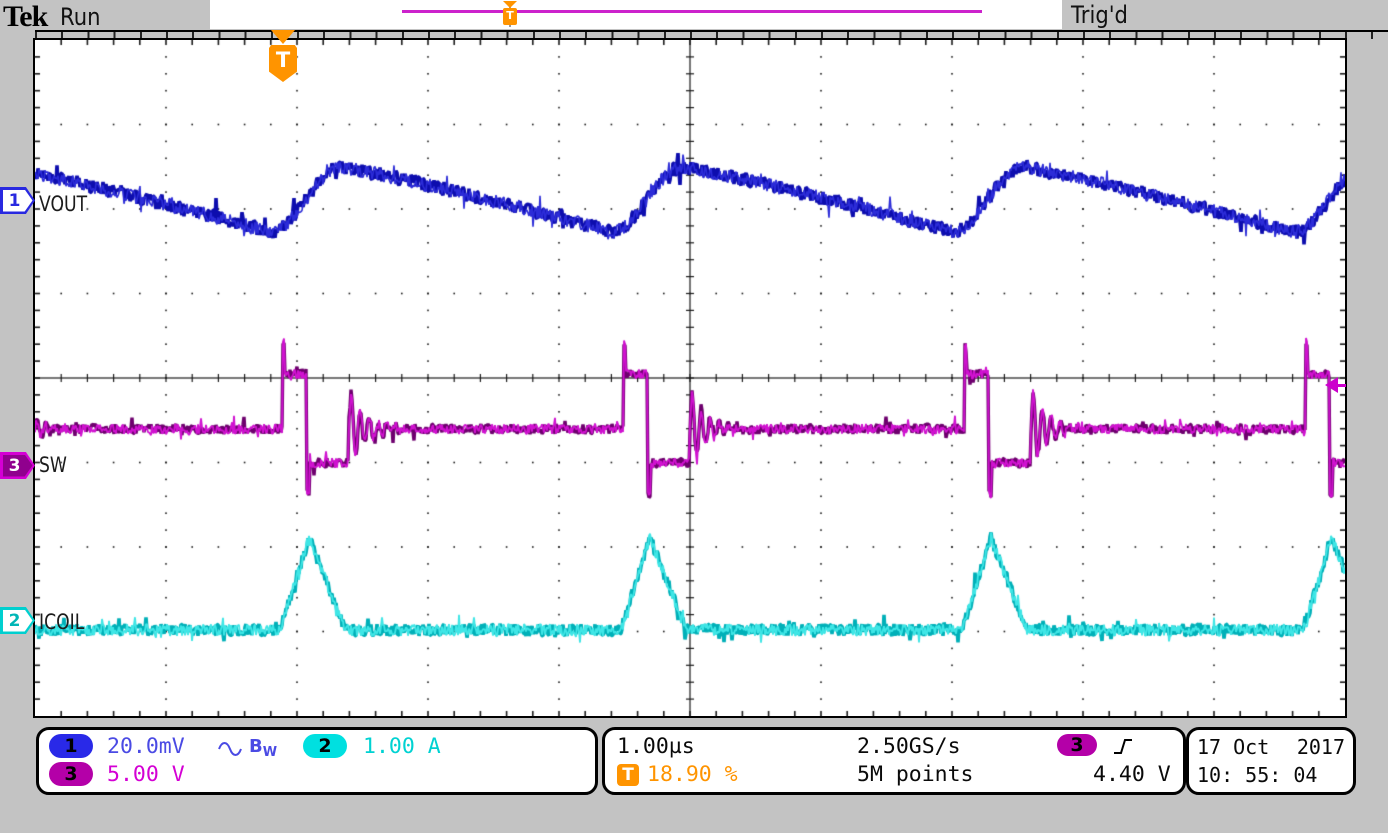 The width and height of the screenshot is (1388, 833). Describe the element at coordinates (146, 774) in the screenshot. I see `ch3-scale-readout: 5.00 V` at that location.